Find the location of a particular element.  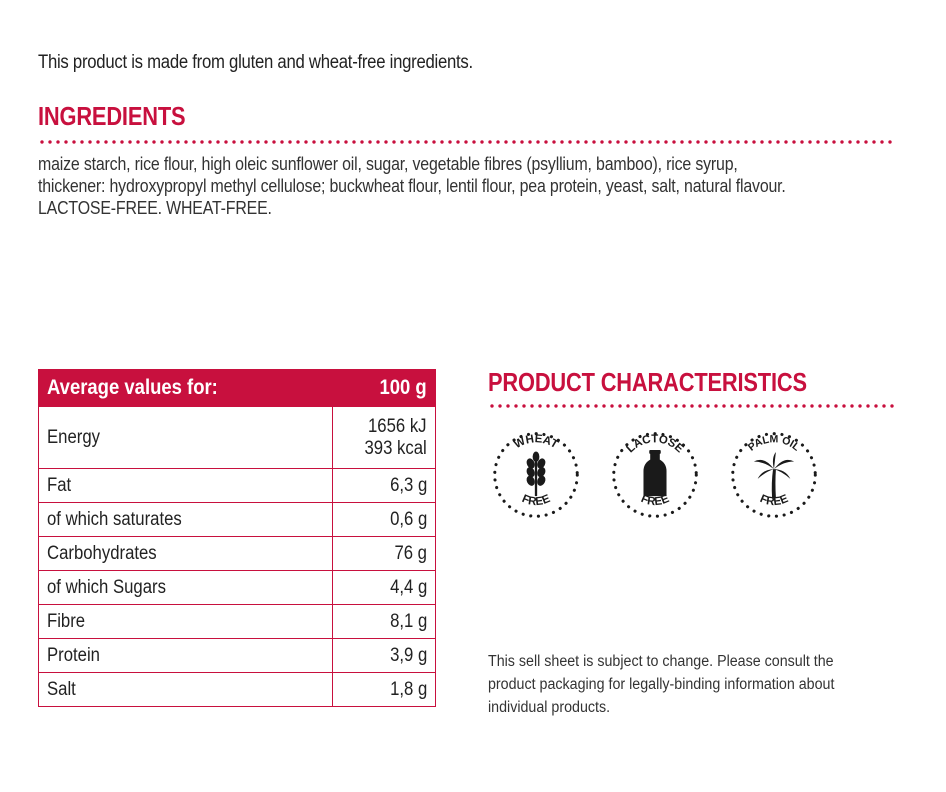

palm-tree-icon is located at coordinates (774, 475).